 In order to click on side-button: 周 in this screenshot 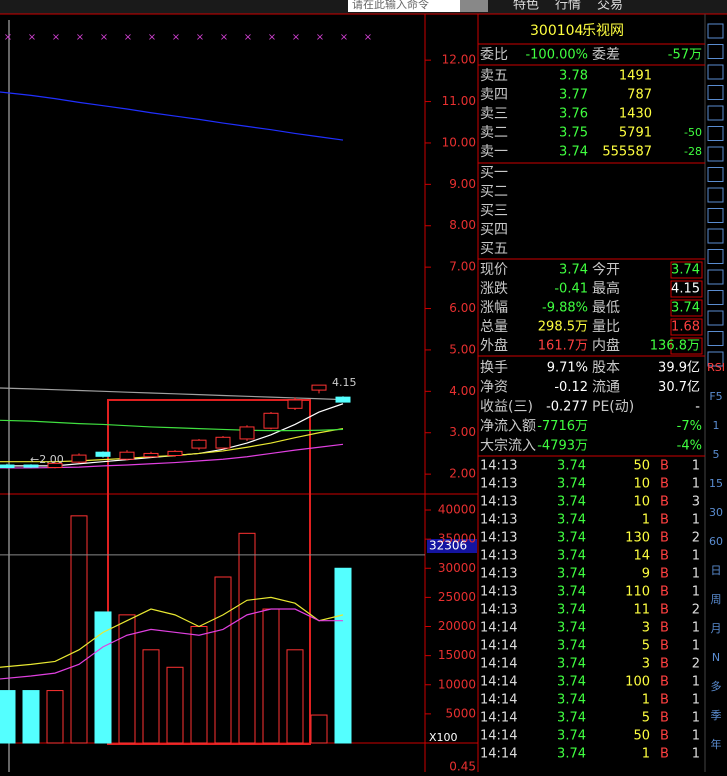, I will do `click(716, 599)`.